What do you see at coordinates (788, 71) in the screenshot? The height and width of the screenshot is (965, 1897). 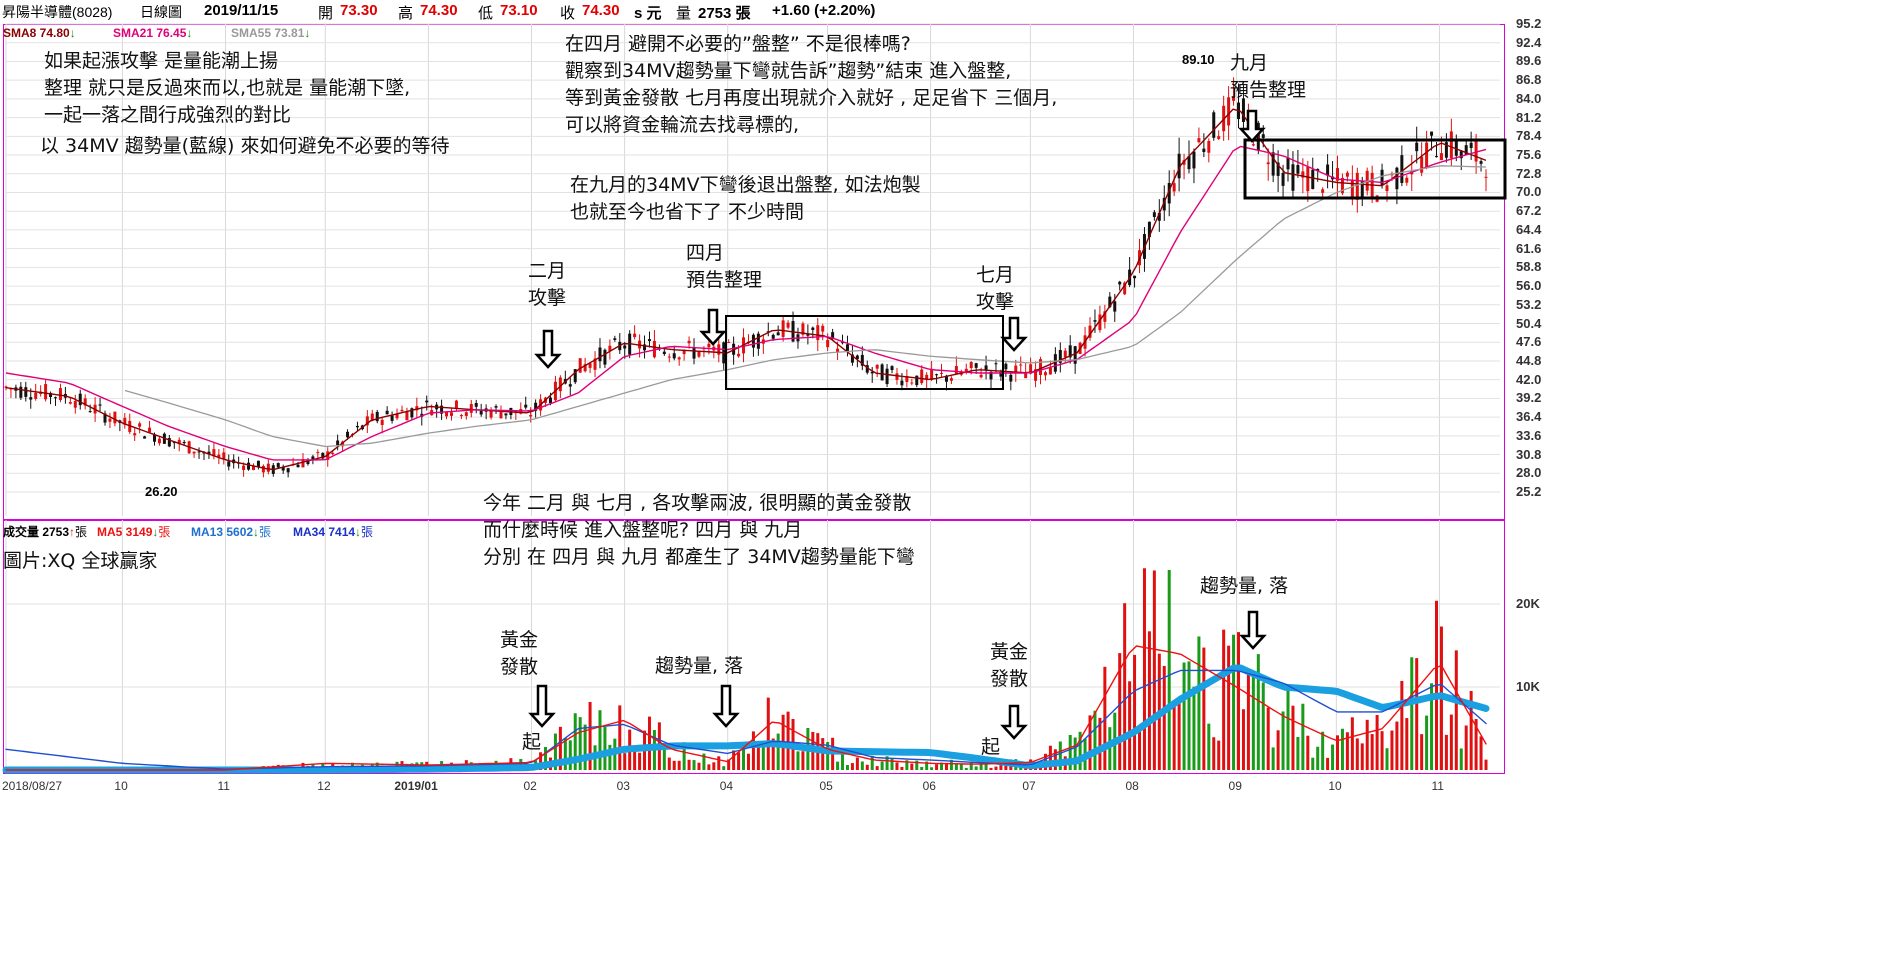 I see `note-line: 觀察到34MV趨勢量下彎就告訴”趨勢”結束 進入盤整,` at bounding box center [788, 71].